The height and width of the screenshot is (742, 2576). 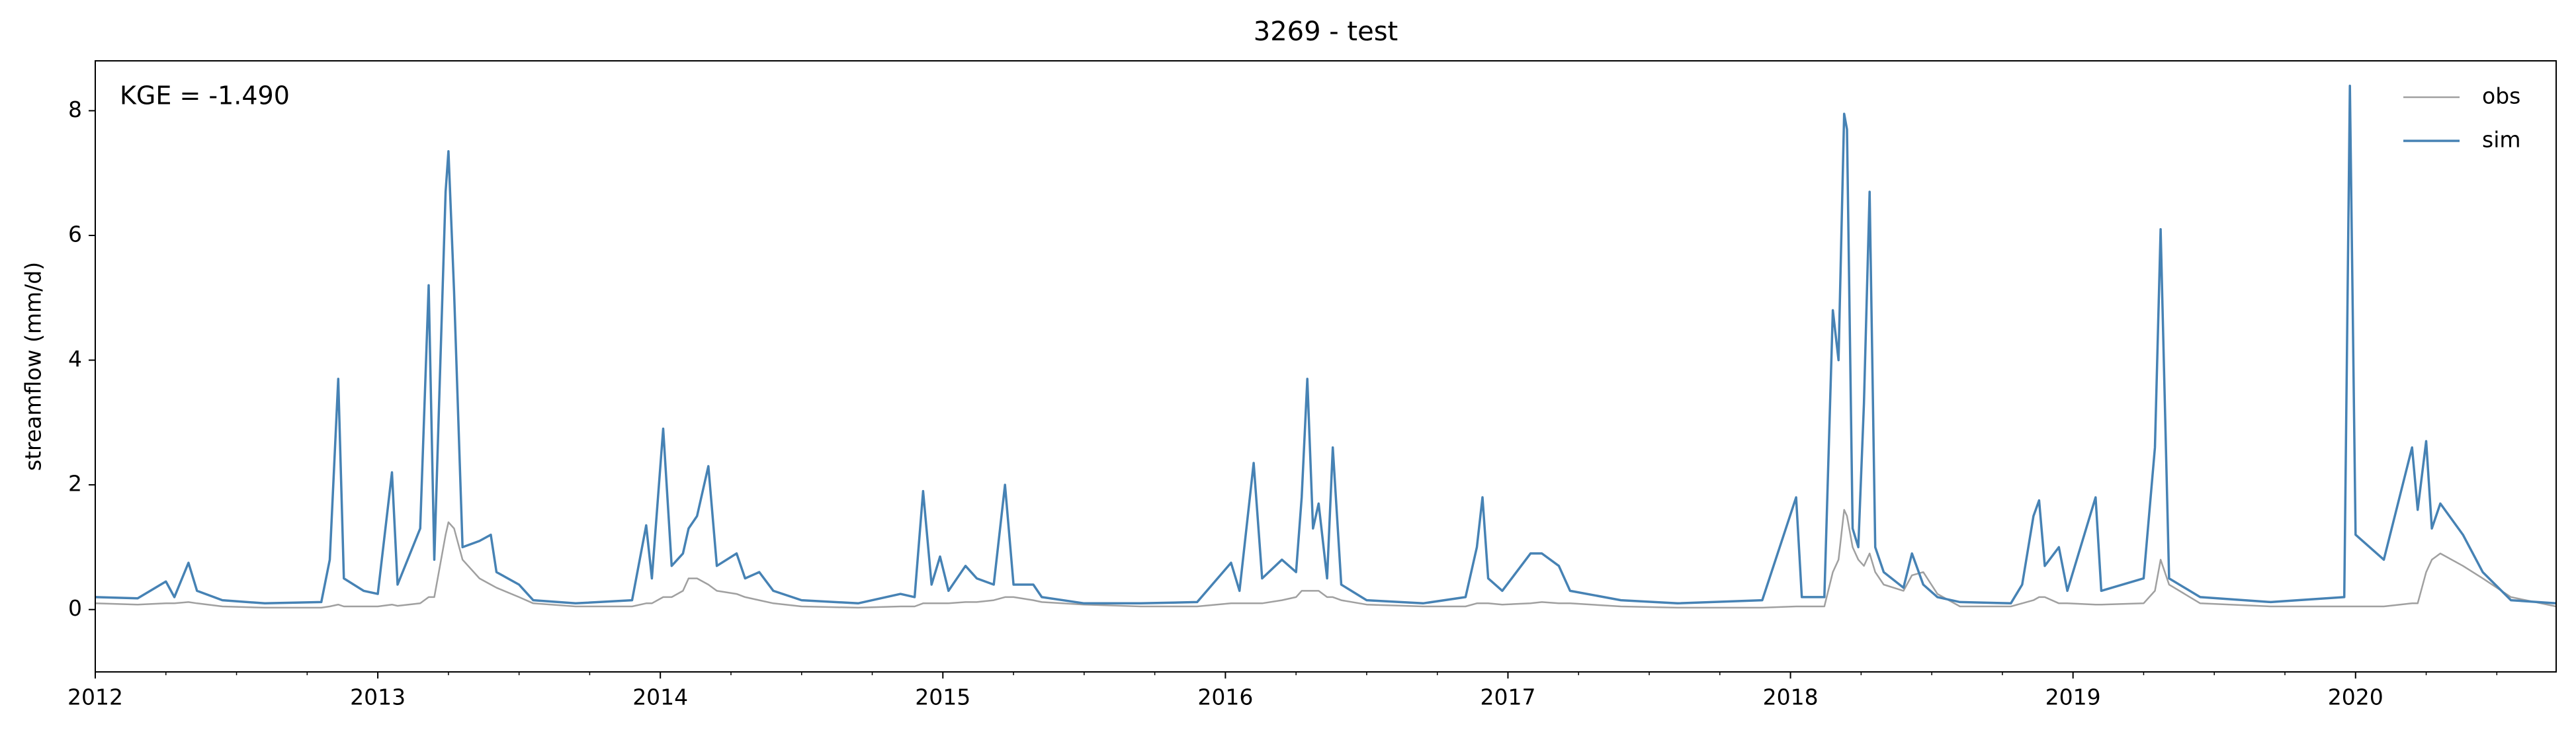 I want to click on x-tick-label: 2012, so click(x=95, y=697).